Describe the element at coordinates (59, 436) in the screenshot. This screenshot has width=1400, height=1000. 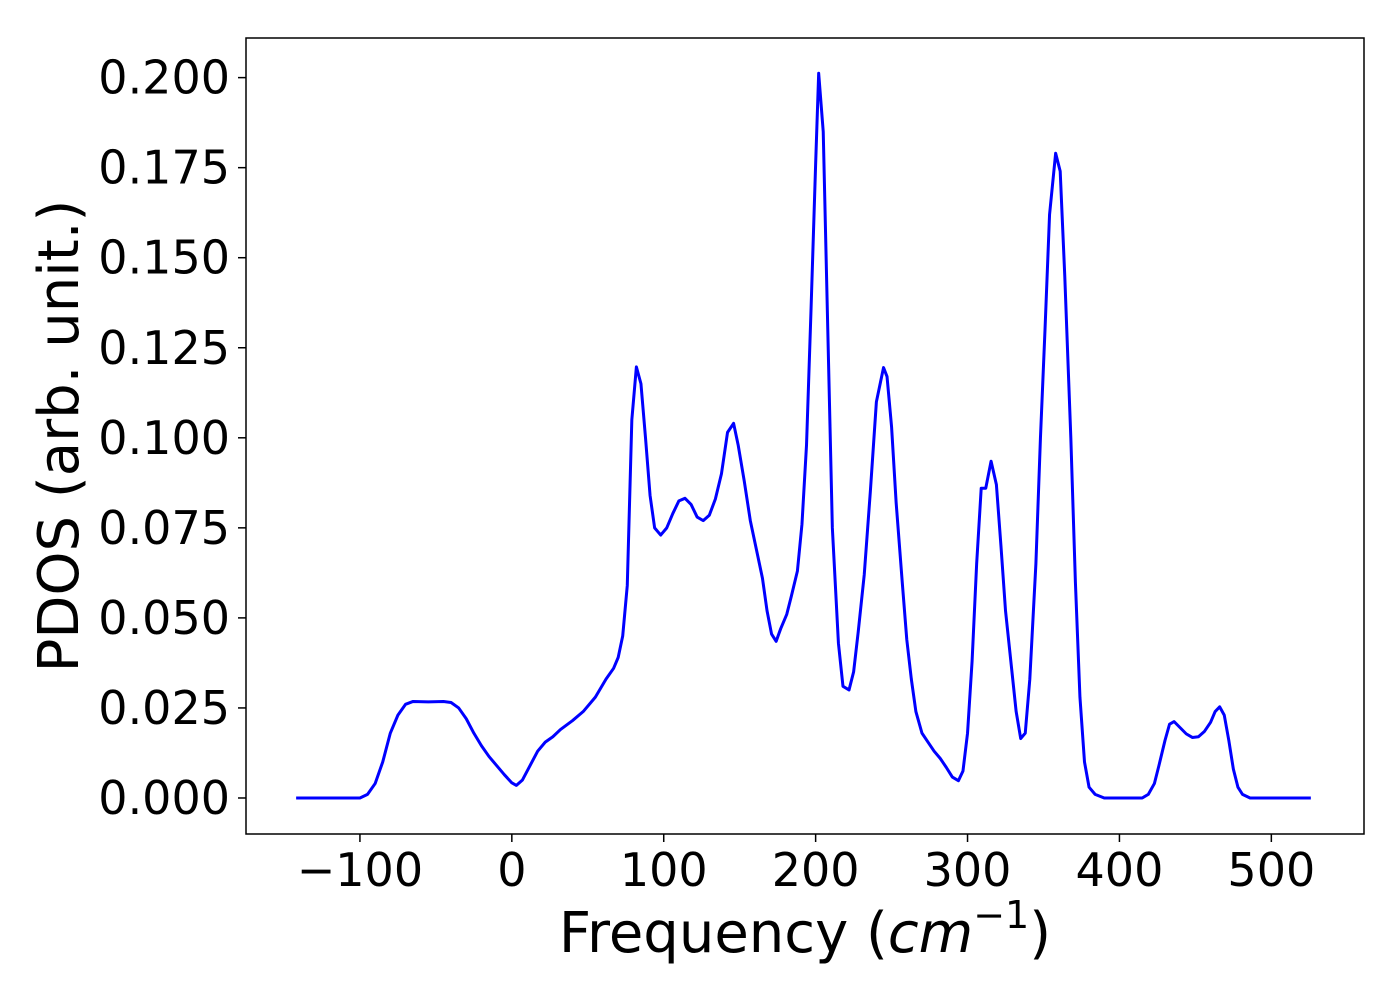
I see `y-axis-label: PDOS (arb. unit.)` at that location.